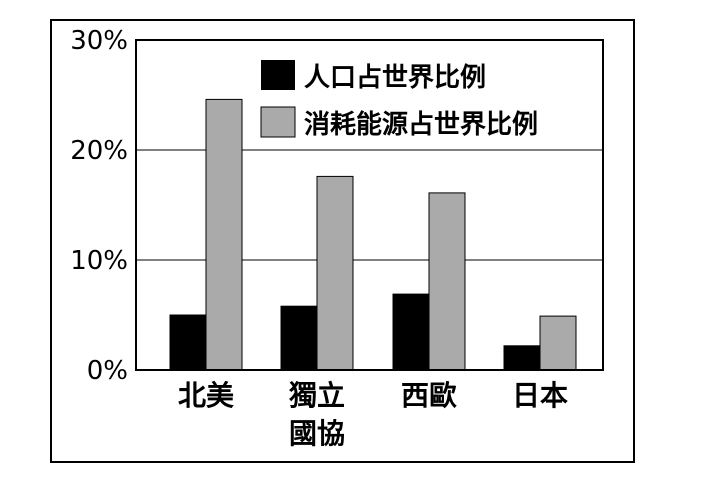 The height and width of the screenshot is (482, 709). What do you see at coordinates (99, 41) in the screenshot?
I see `y-tick-label: 30%` at bounding box center [99, 41].